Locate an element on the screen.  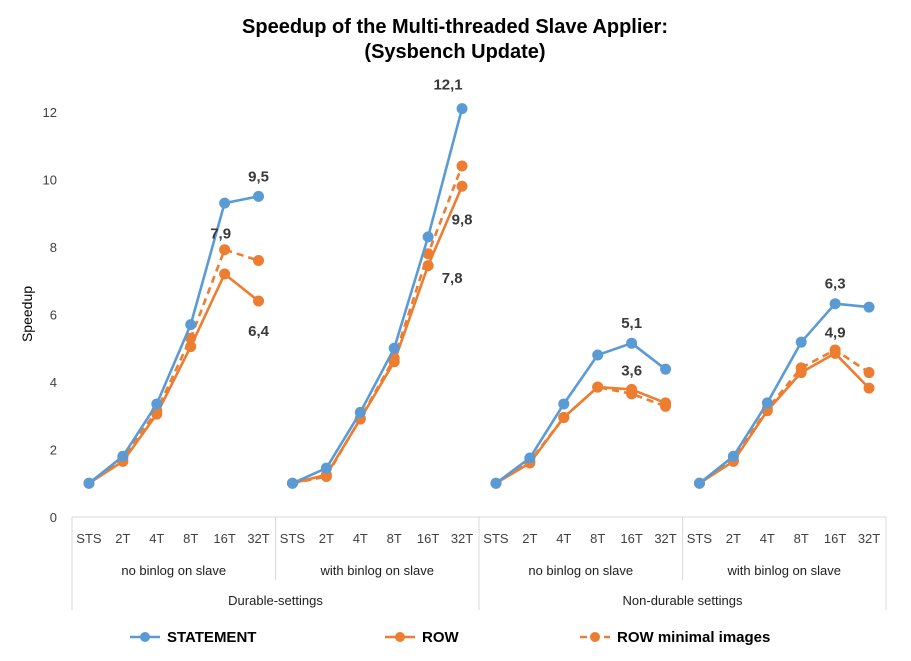
parent-group-label: Non-durable settings is located at coordinates (683, 600).